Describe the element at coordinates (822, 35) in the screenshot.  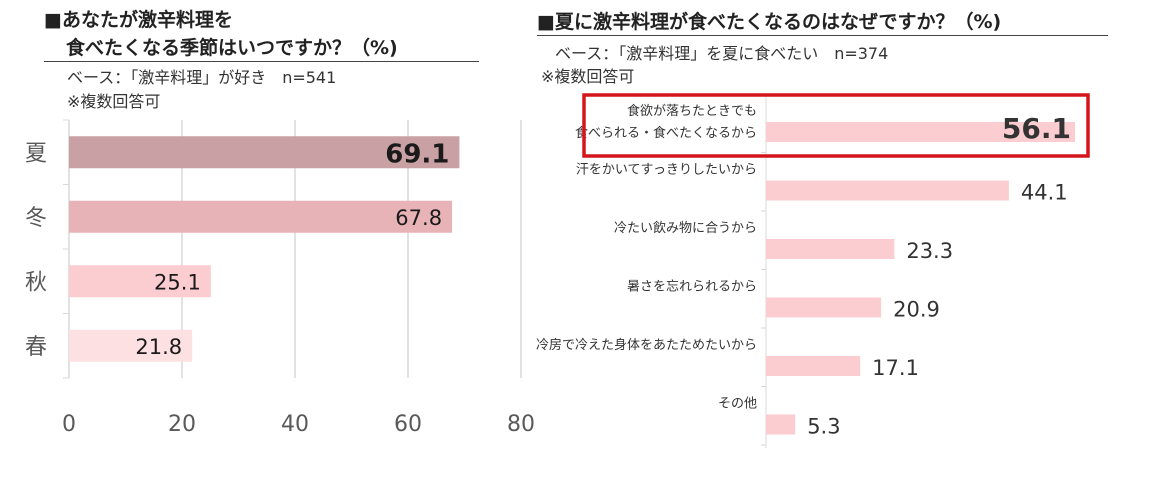
I see `right-title-underline` at that location.